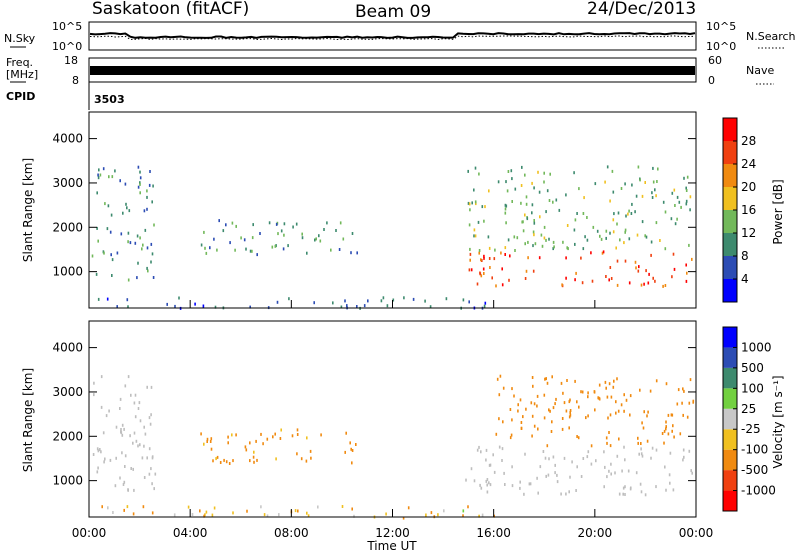 This screenshot has height=554, width=800. I want to click on power-colorbar-swatch, so click(730, 267).